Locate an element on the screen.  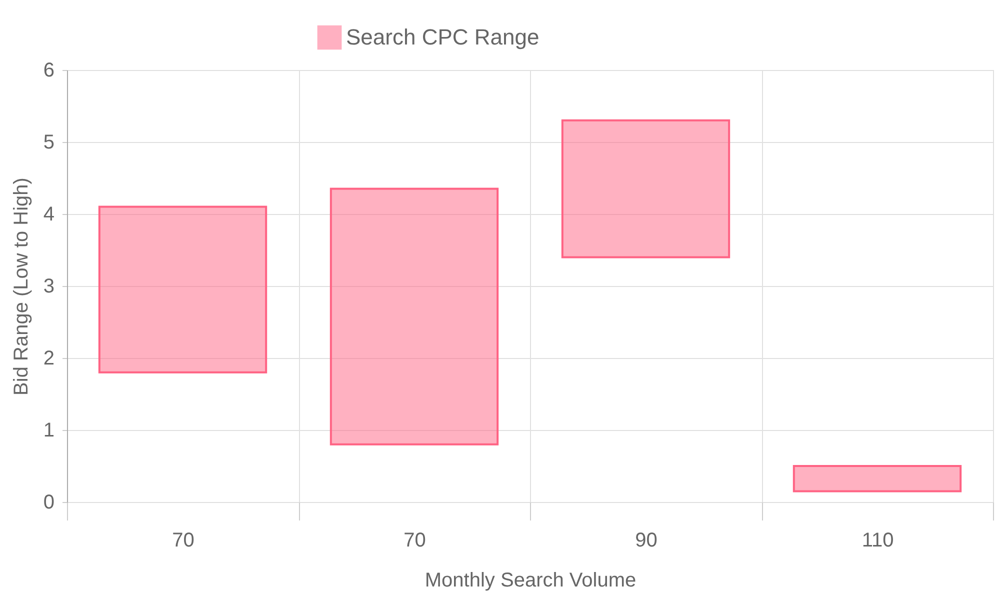
x-axis-title: Monthly Search Volume is located at coordinates (530, 581).